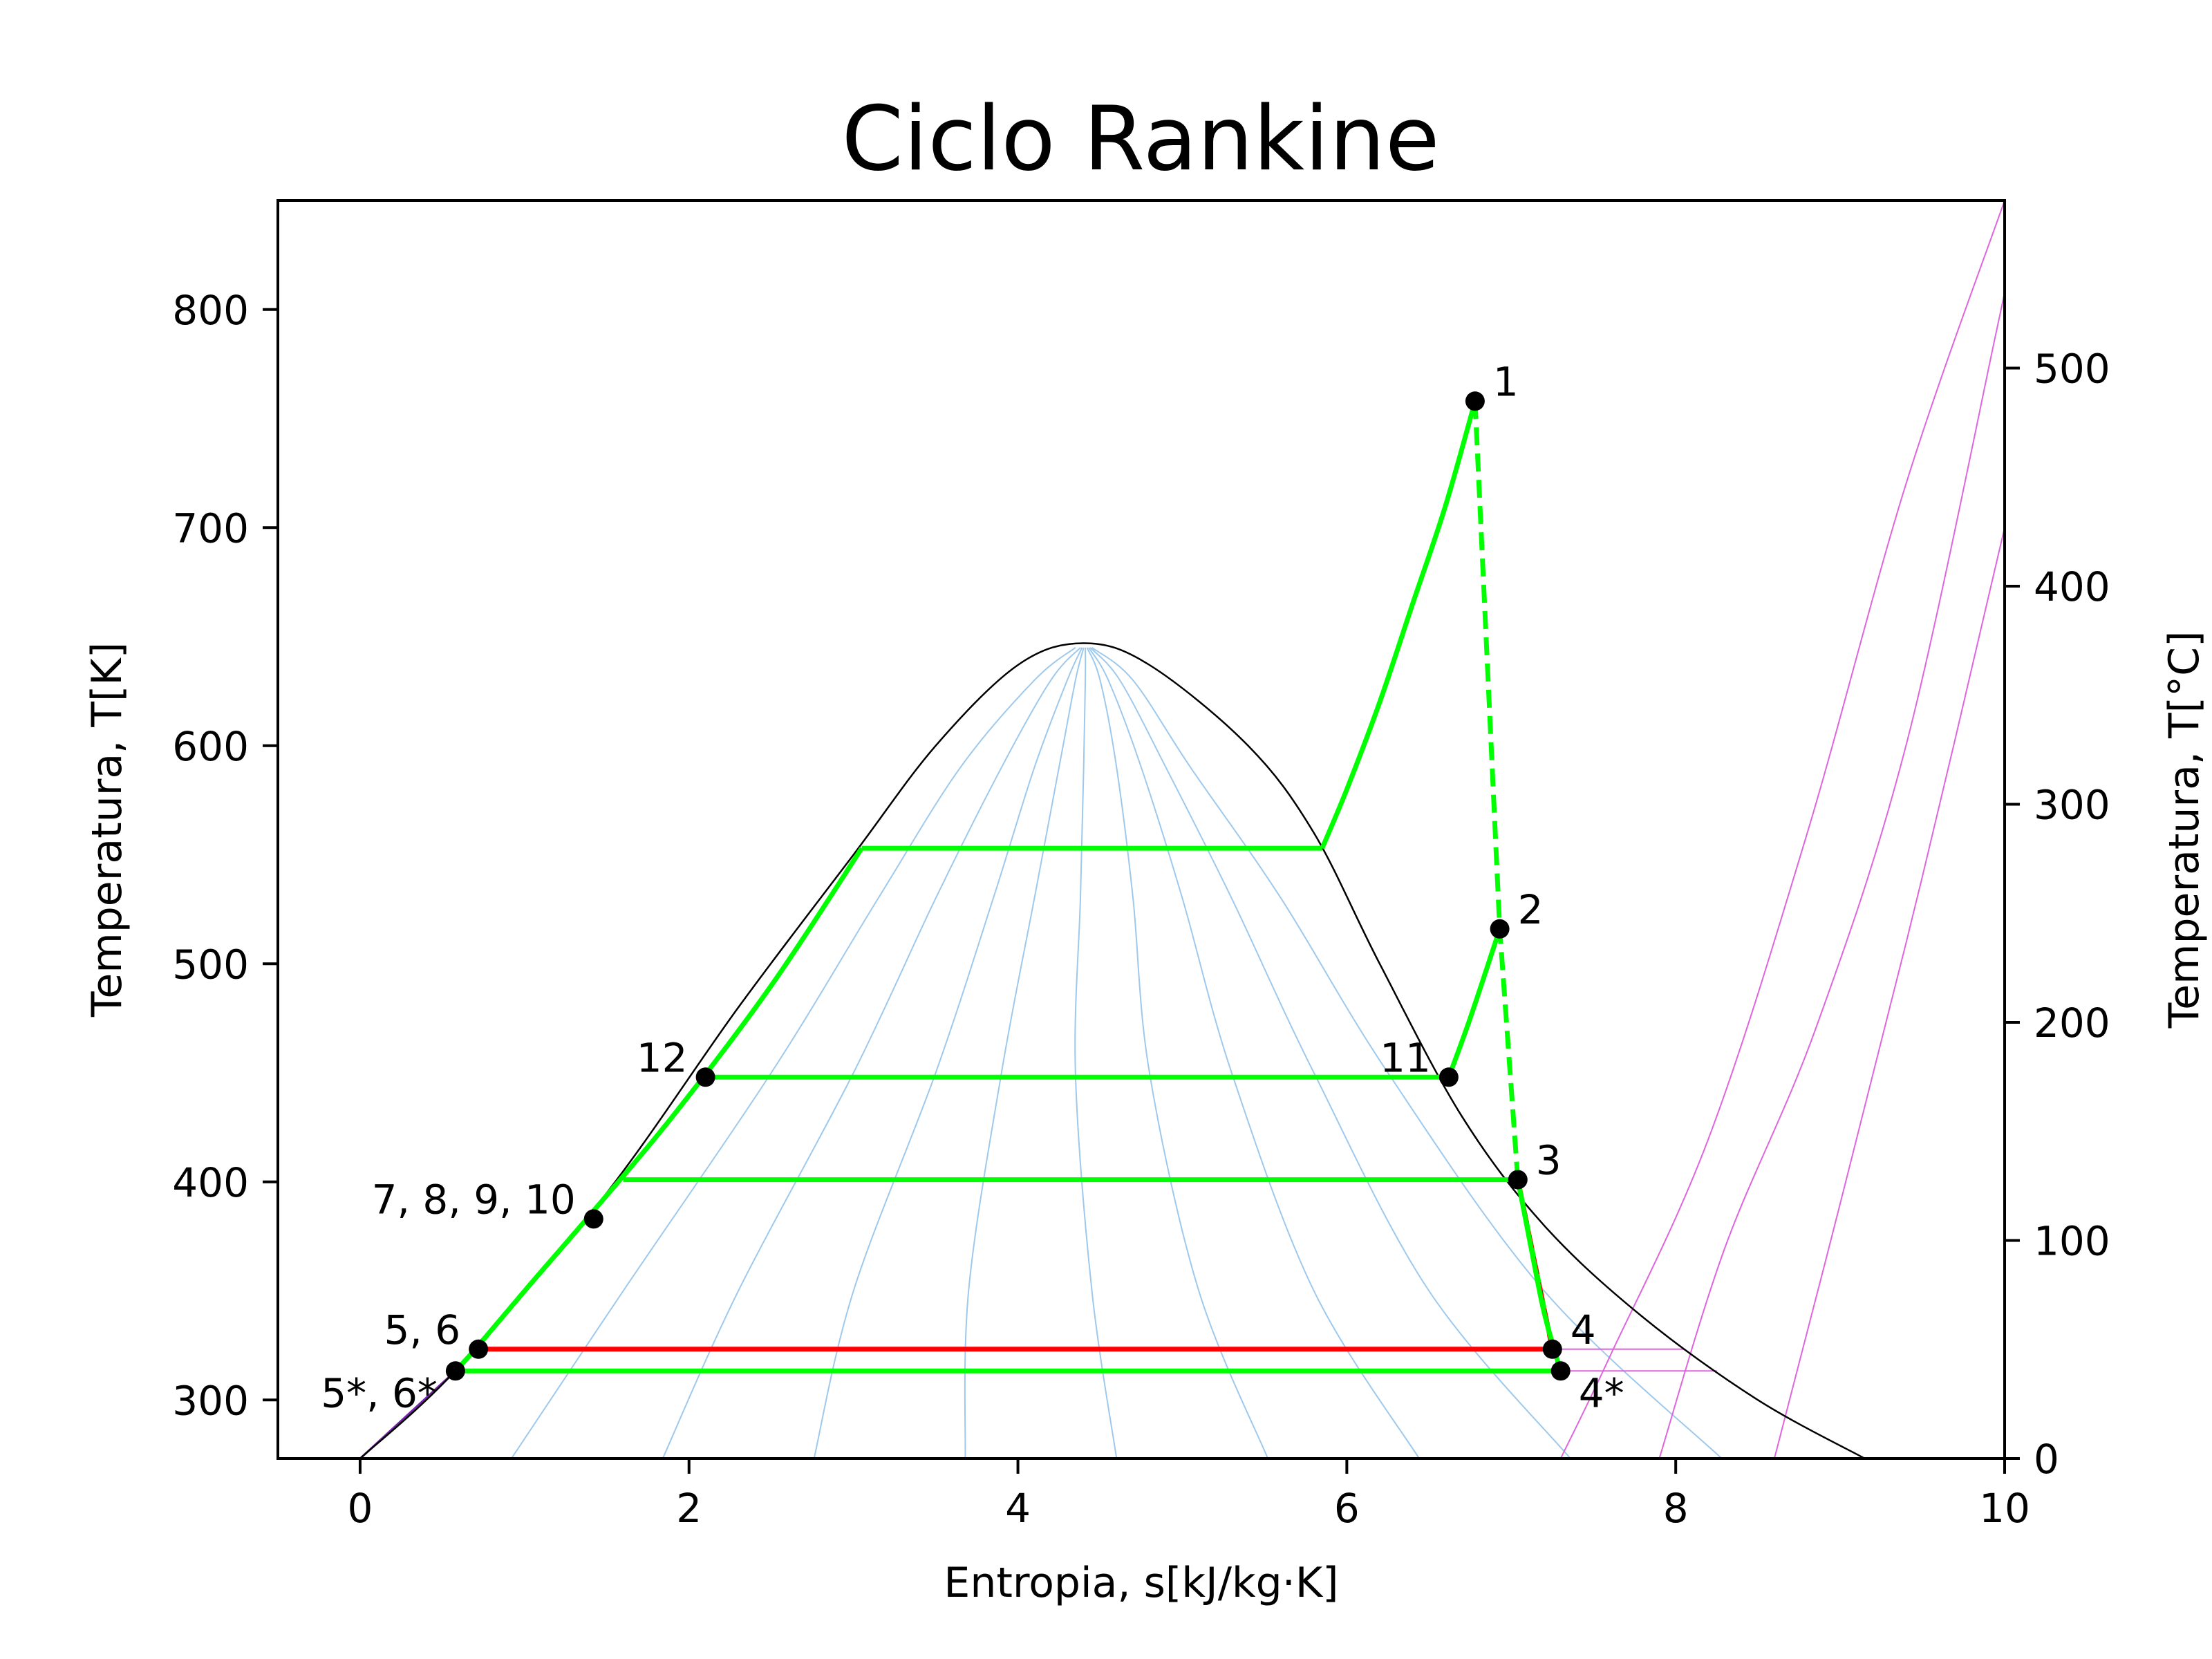  What do you see at coordinates (211, 964) in the screenshot?
I see `y-tick-label: 500` at bounding box center [211, 964].